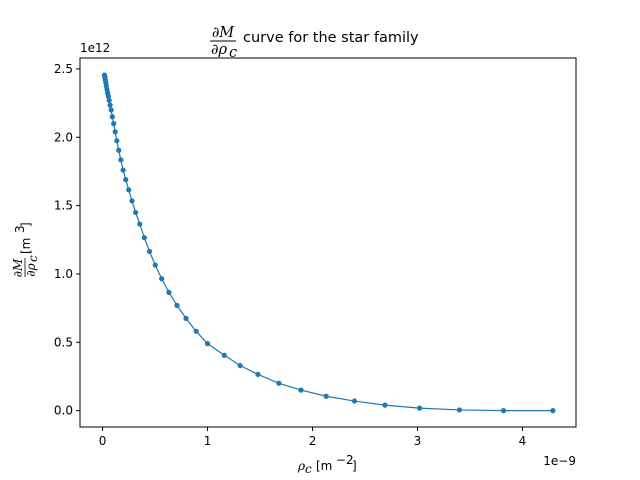 The height and width of the screenshot is (480, 640). What do you see at coordinates (308, 469) in the screenshot?
I see `x-axis-label-sub: c` at bounding box center [308, 469].